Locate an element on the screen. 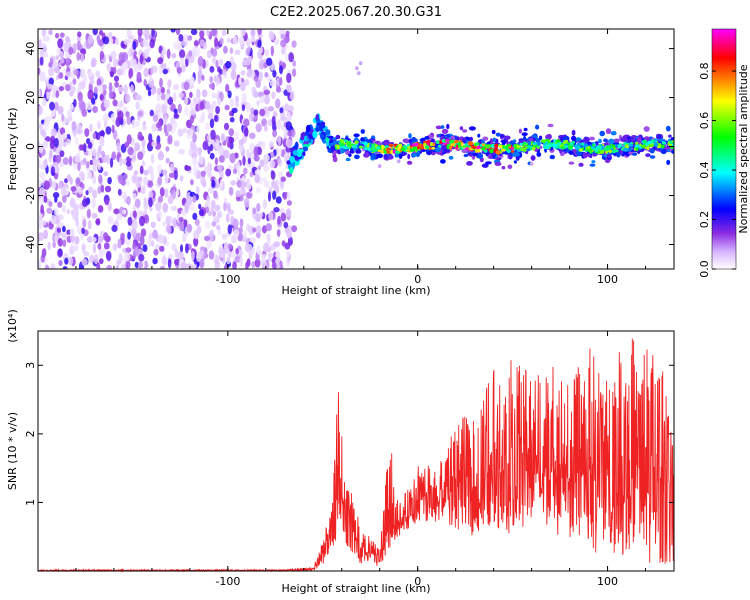 The height and width of the screenshot is (600, 750). x-tick-label: 100 is located at coordinates (607, 279).